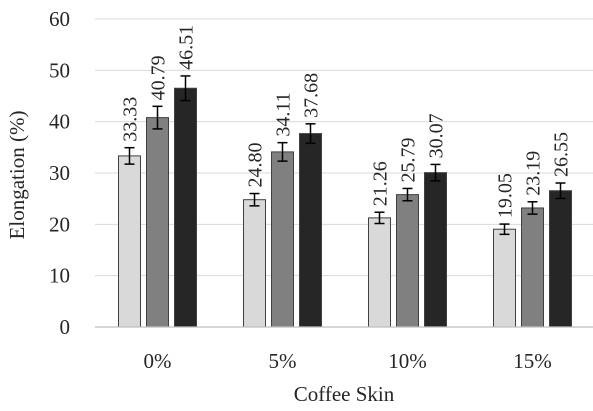 The height and width of the screenshot is (411, 593). What do you see at coordinates (187, 47) in the screenshot?
I see `data-label: 46.51` at bounding box center [187, 47].